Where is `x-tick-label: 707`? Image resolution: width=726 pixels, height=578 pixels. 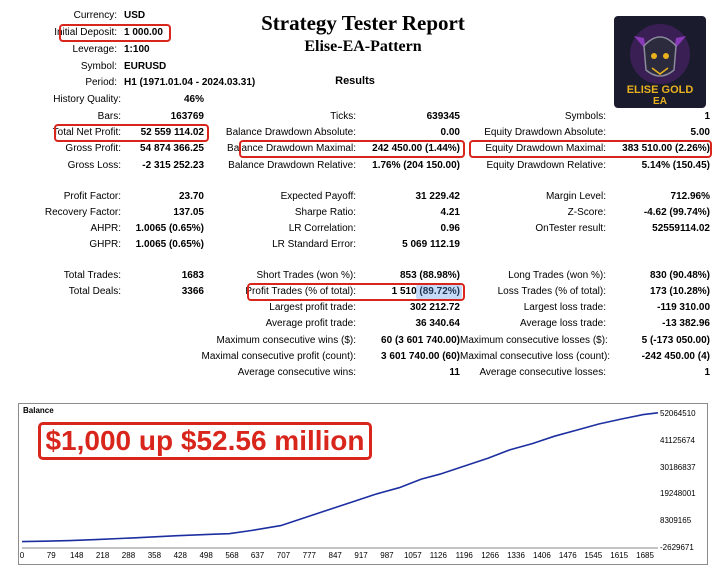 x-tick-label: 707 is located at coordinates (283, 555).